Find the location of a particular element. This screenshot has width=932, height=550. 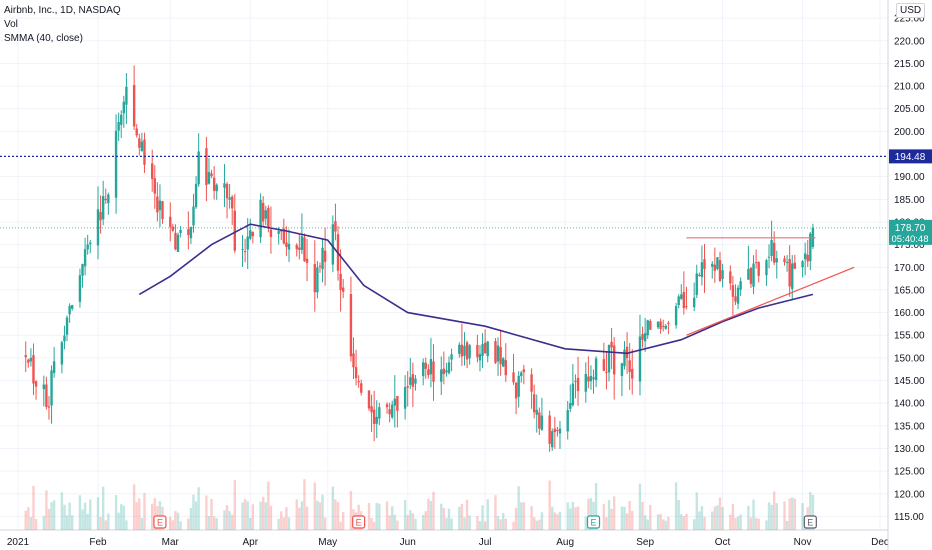

currency-button: USD is located at coordinates (911, 10).